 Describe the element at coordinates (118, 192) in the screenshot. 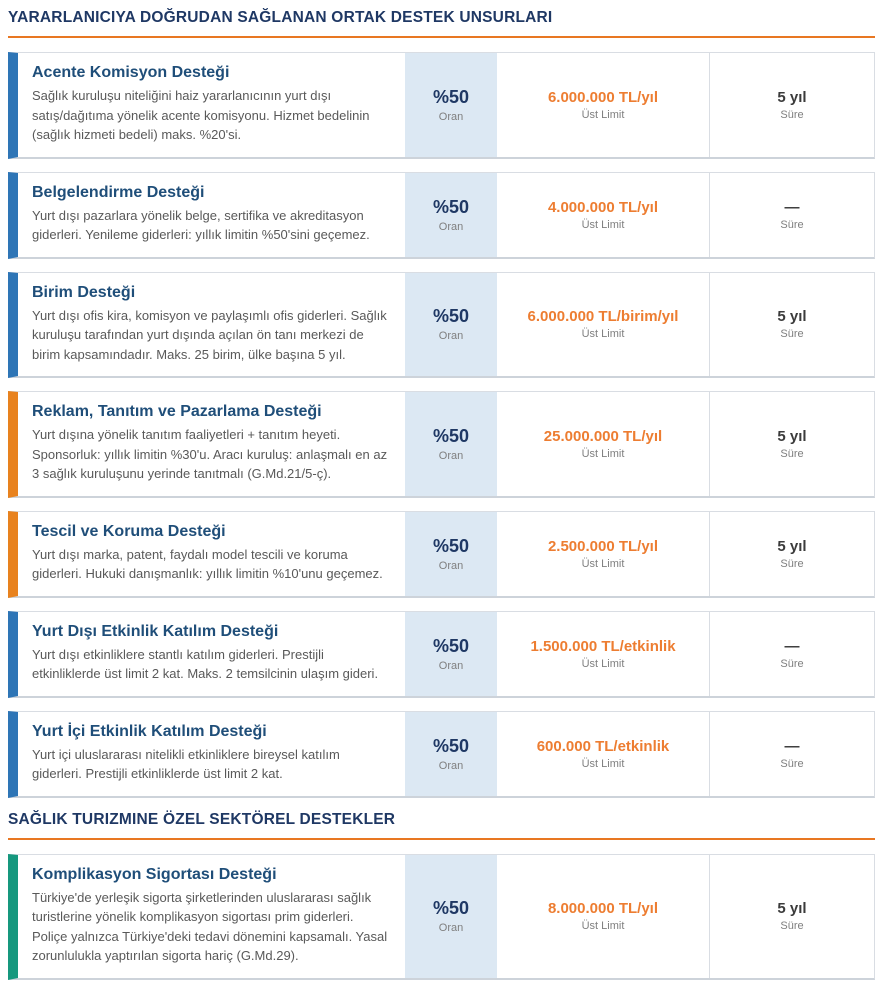

I see `card-title: Belgelendirme Desteği` at that location.